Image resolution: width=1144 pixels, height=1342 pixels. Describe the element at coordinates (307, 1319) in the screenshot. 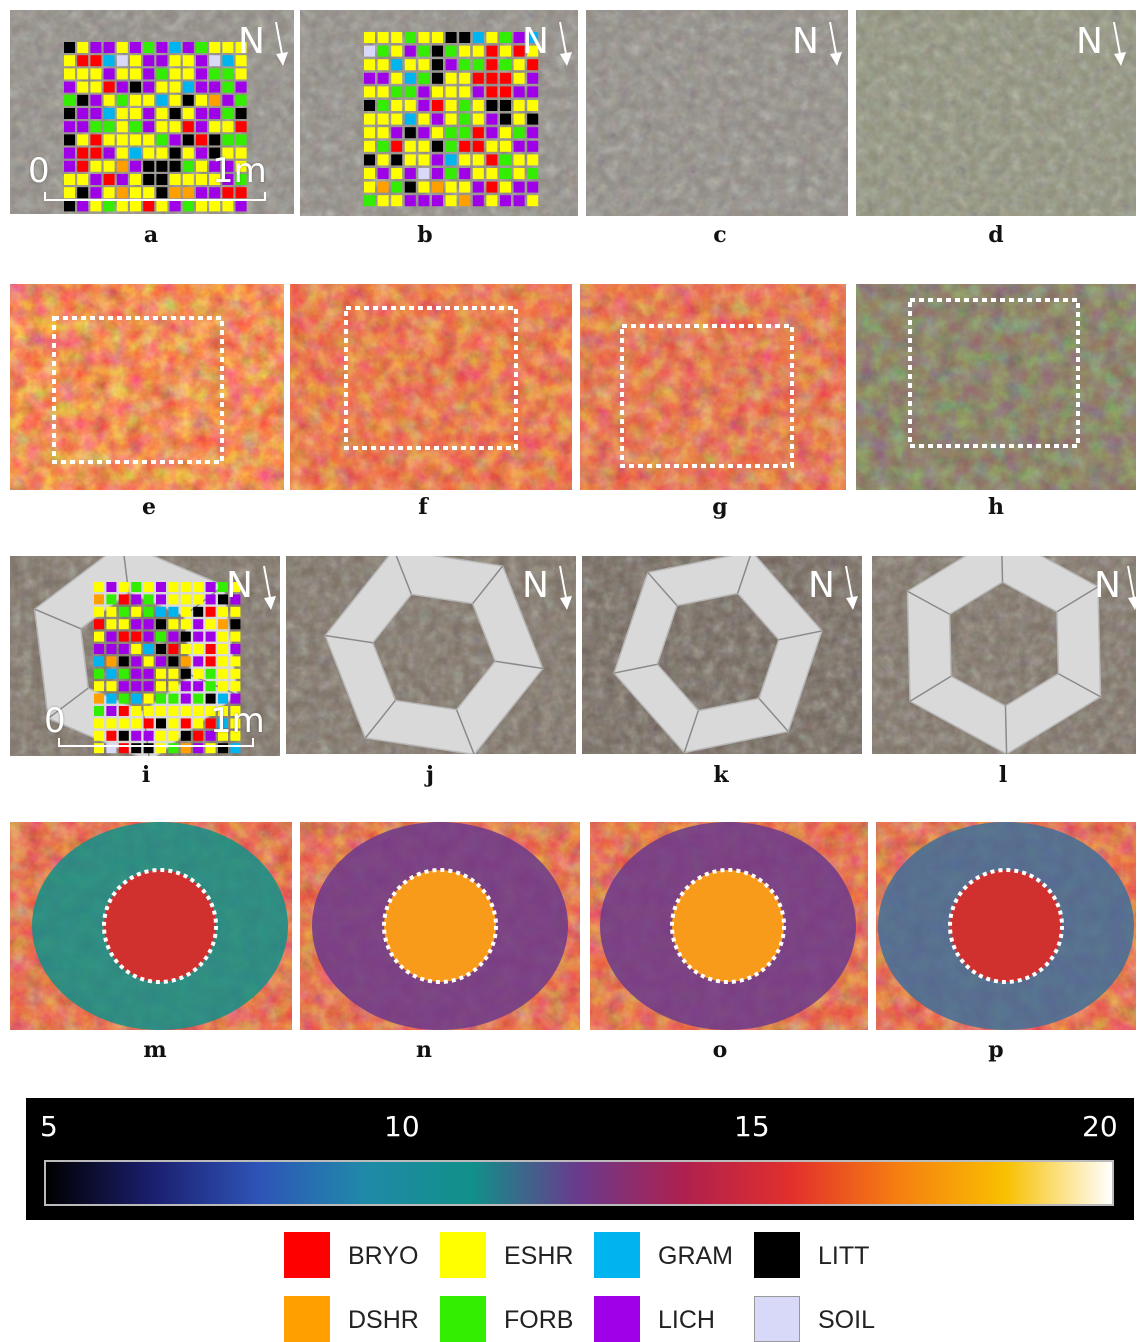

I see `legend-swatch-dshr` at that location.